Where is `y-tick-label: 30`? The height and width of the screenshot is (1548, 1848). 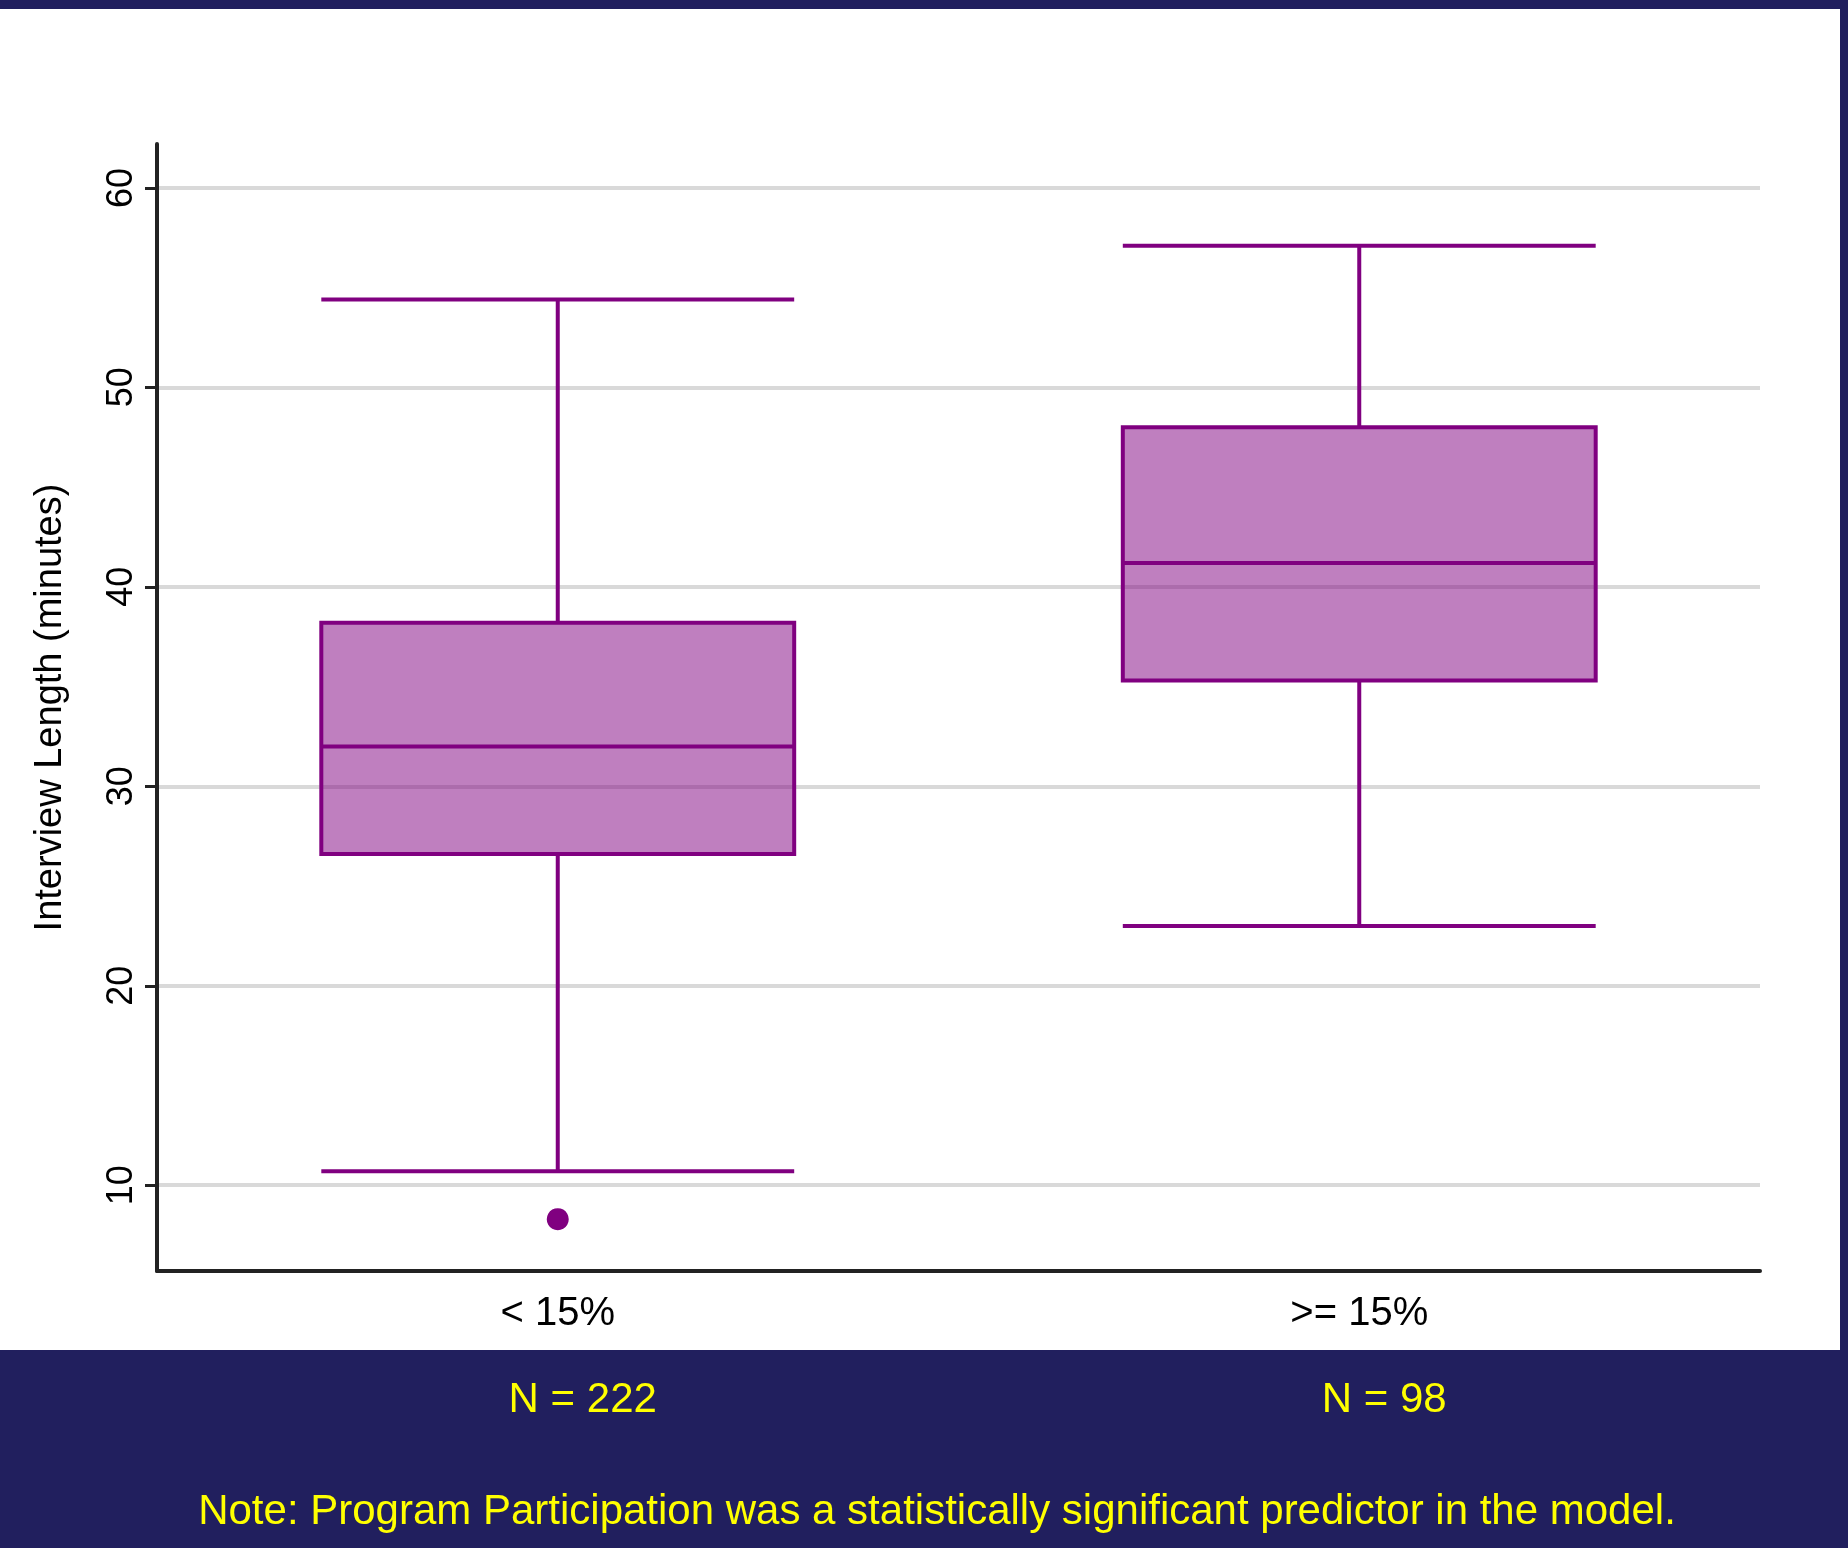 y-tick-label: 30 is located at coordinates (119, 786).